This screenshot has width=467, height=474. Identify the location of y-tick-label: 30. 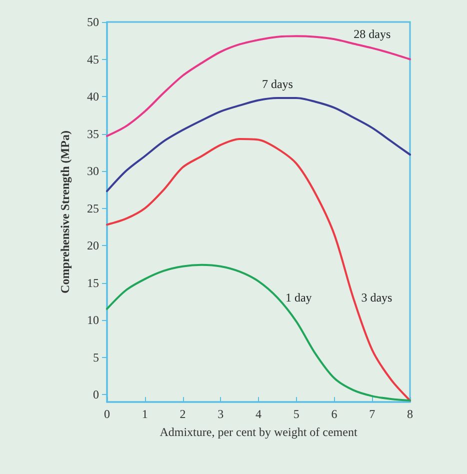
(93, 171).